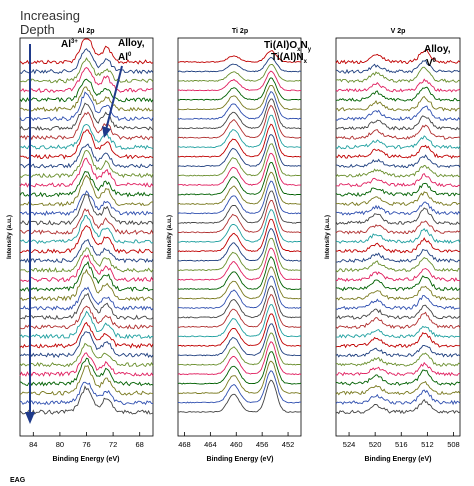 This screenshot has height=486, width=474. Describe the element at coordinates (85, 31) in the screenshot. I see `panel-al-title: Al 2p` at that location.